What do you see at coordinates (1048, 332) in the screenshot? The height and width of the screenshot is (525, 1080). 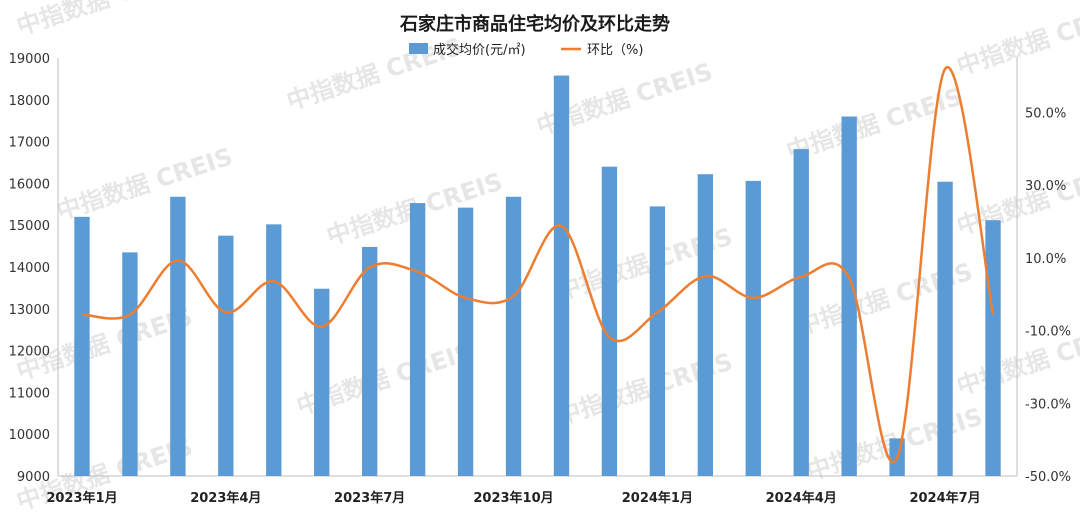 I see `y-right-tick-label: -10.0%` at bounding box center [1048, 332].